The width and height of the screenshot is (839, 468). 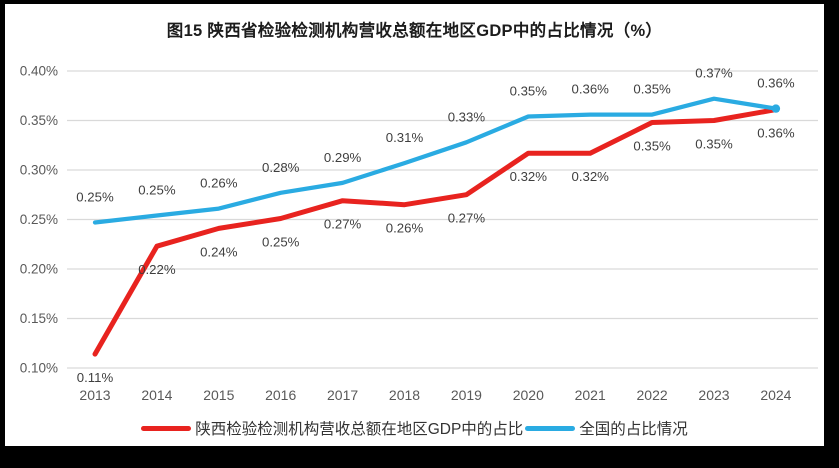 What do you see at coordinates (405, 228) in the screenshot?
I see `shaanxi-data-label: 0.26%` at bounding box center [405, 228].